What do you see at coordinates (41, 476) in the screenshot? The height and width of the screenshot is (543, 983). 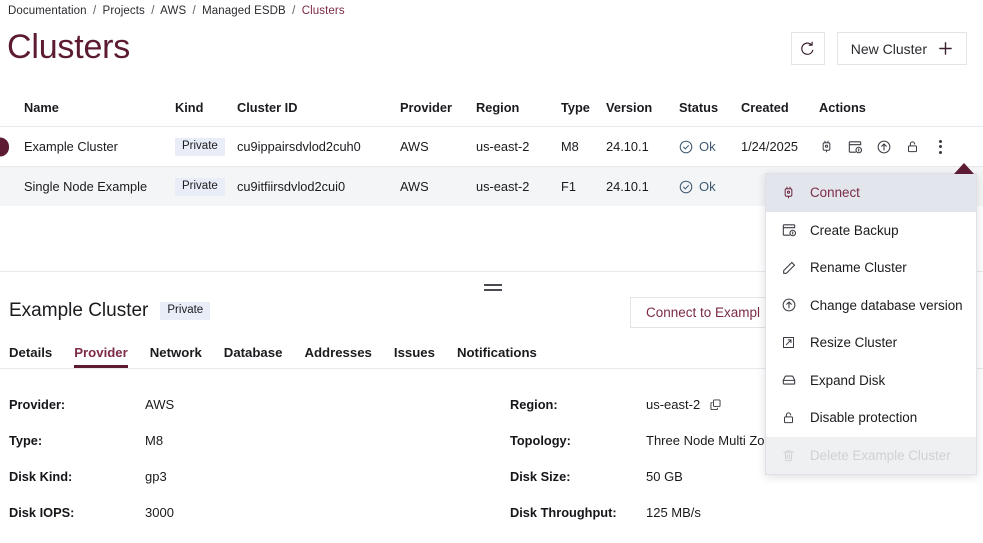 I see `field-label: Disk Kind:` at bounding box center [41, 476].